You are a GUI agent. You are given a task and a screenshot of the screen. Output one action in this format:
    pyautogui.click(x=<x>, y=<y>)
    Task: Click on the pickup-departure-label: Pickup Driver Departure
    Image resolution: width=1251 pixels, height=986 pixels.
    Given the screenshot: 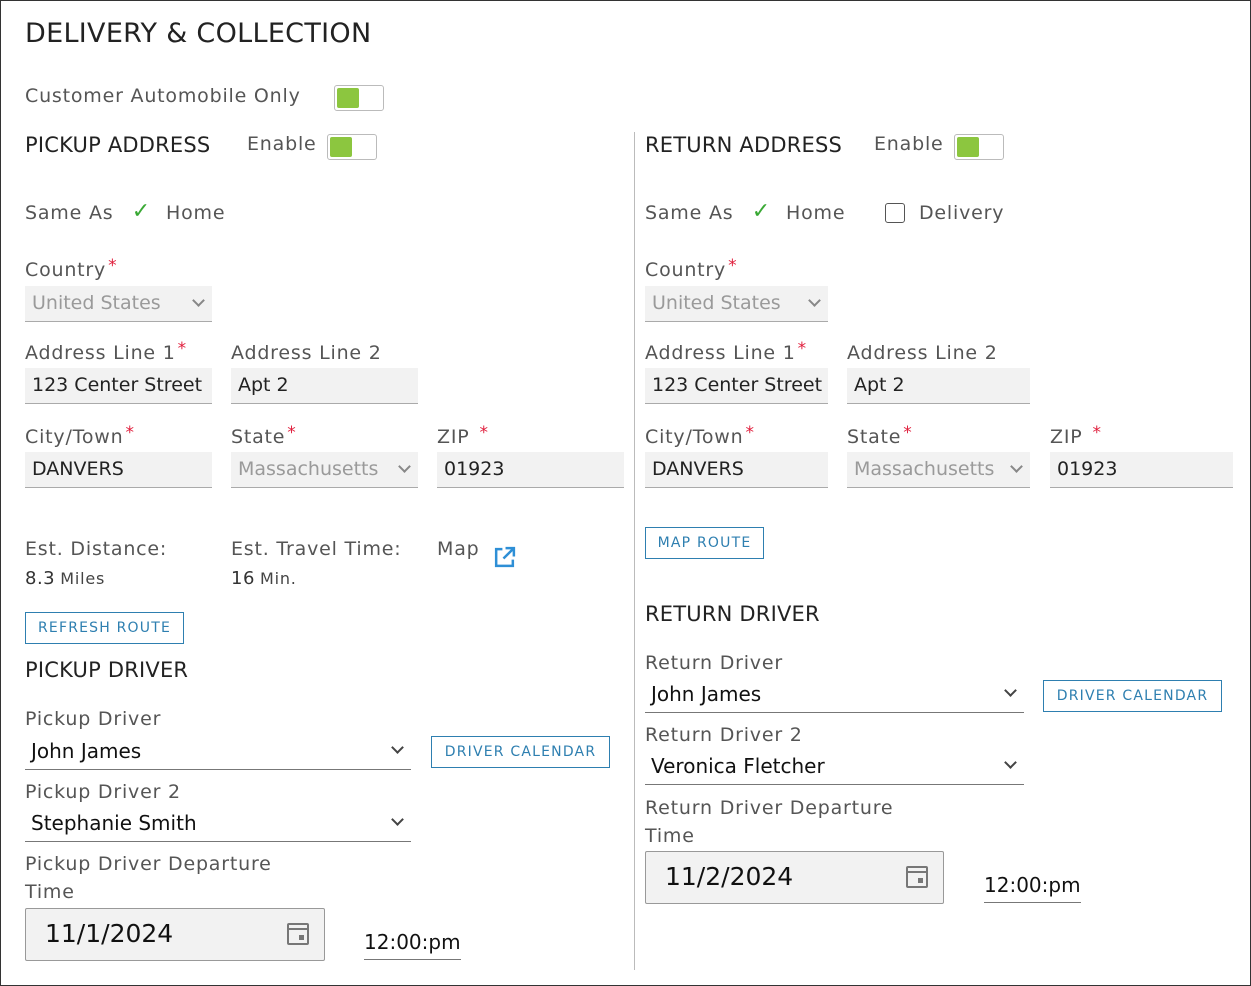 What is the action you would take?
    pyautogui.click(x=148, y=864)
    